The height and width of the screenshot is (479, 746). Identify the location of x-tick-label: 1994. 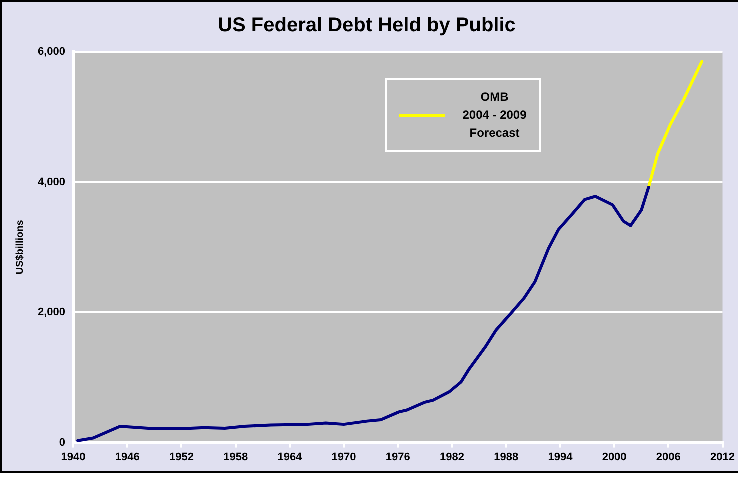
(561, 457).